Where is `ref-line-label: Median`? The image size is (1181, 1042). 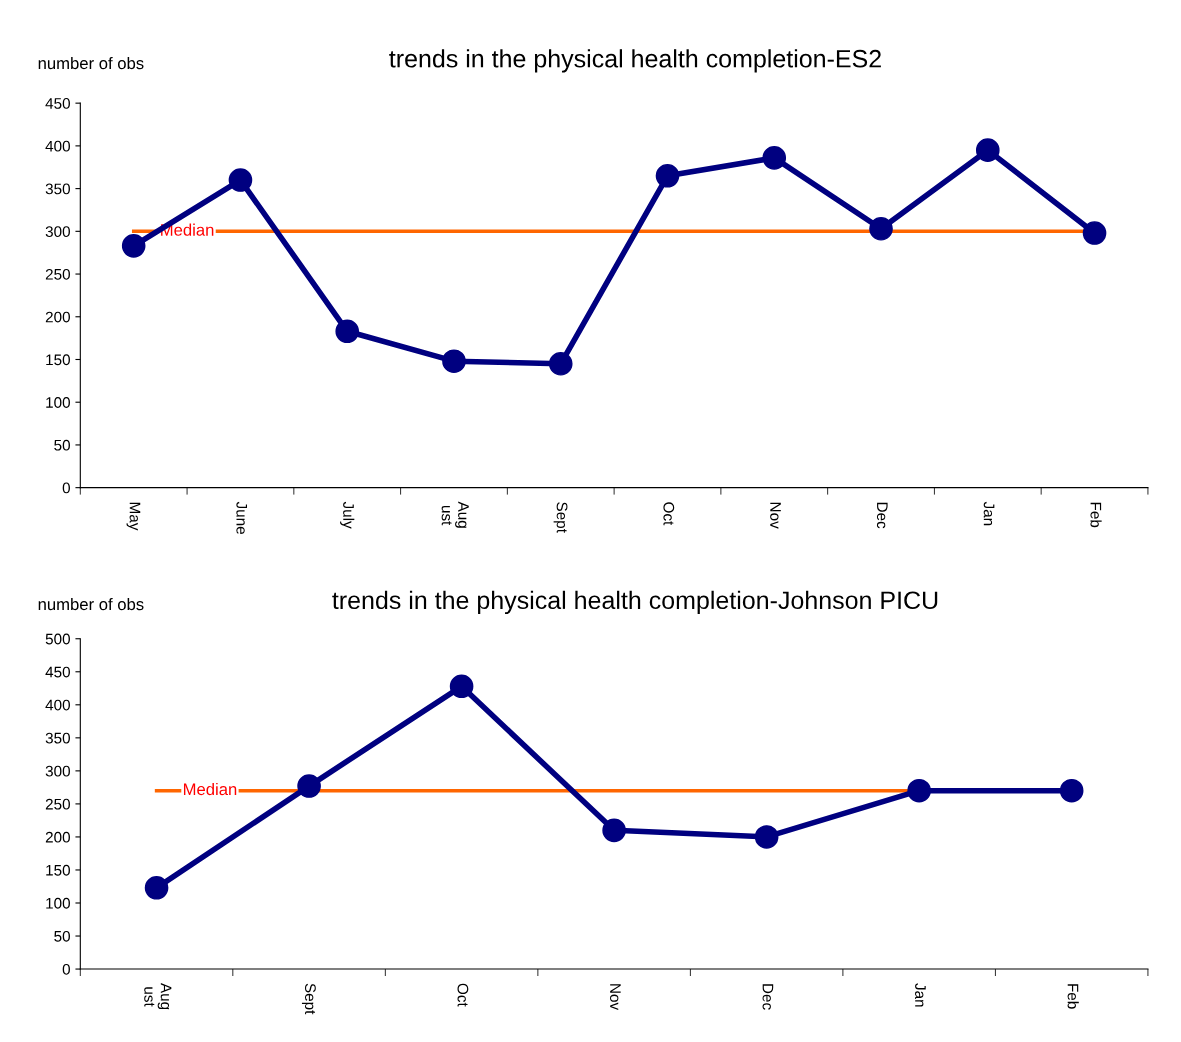 ref-line-label: Median is located at coordinates (210, 789).